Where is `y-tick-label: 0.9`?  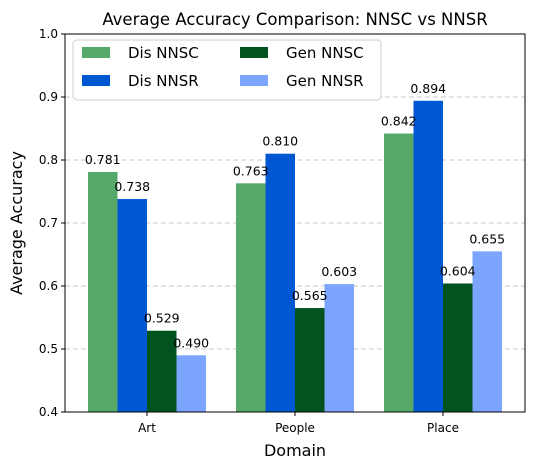 y-tick-label: 0.9 is located at coordinates (48, 97).